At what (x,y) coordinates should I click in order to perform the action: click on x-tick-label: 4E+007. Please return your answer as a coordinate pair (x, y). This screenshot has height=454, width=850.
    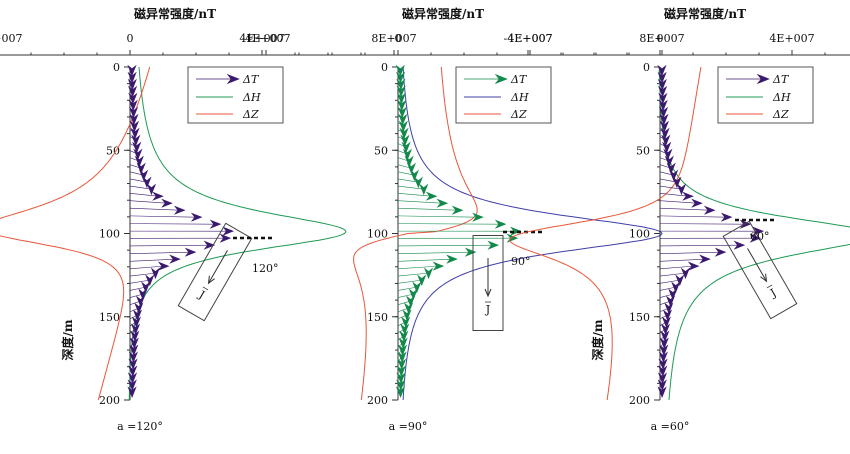
    Looking at the image, I should click on (791, 38).